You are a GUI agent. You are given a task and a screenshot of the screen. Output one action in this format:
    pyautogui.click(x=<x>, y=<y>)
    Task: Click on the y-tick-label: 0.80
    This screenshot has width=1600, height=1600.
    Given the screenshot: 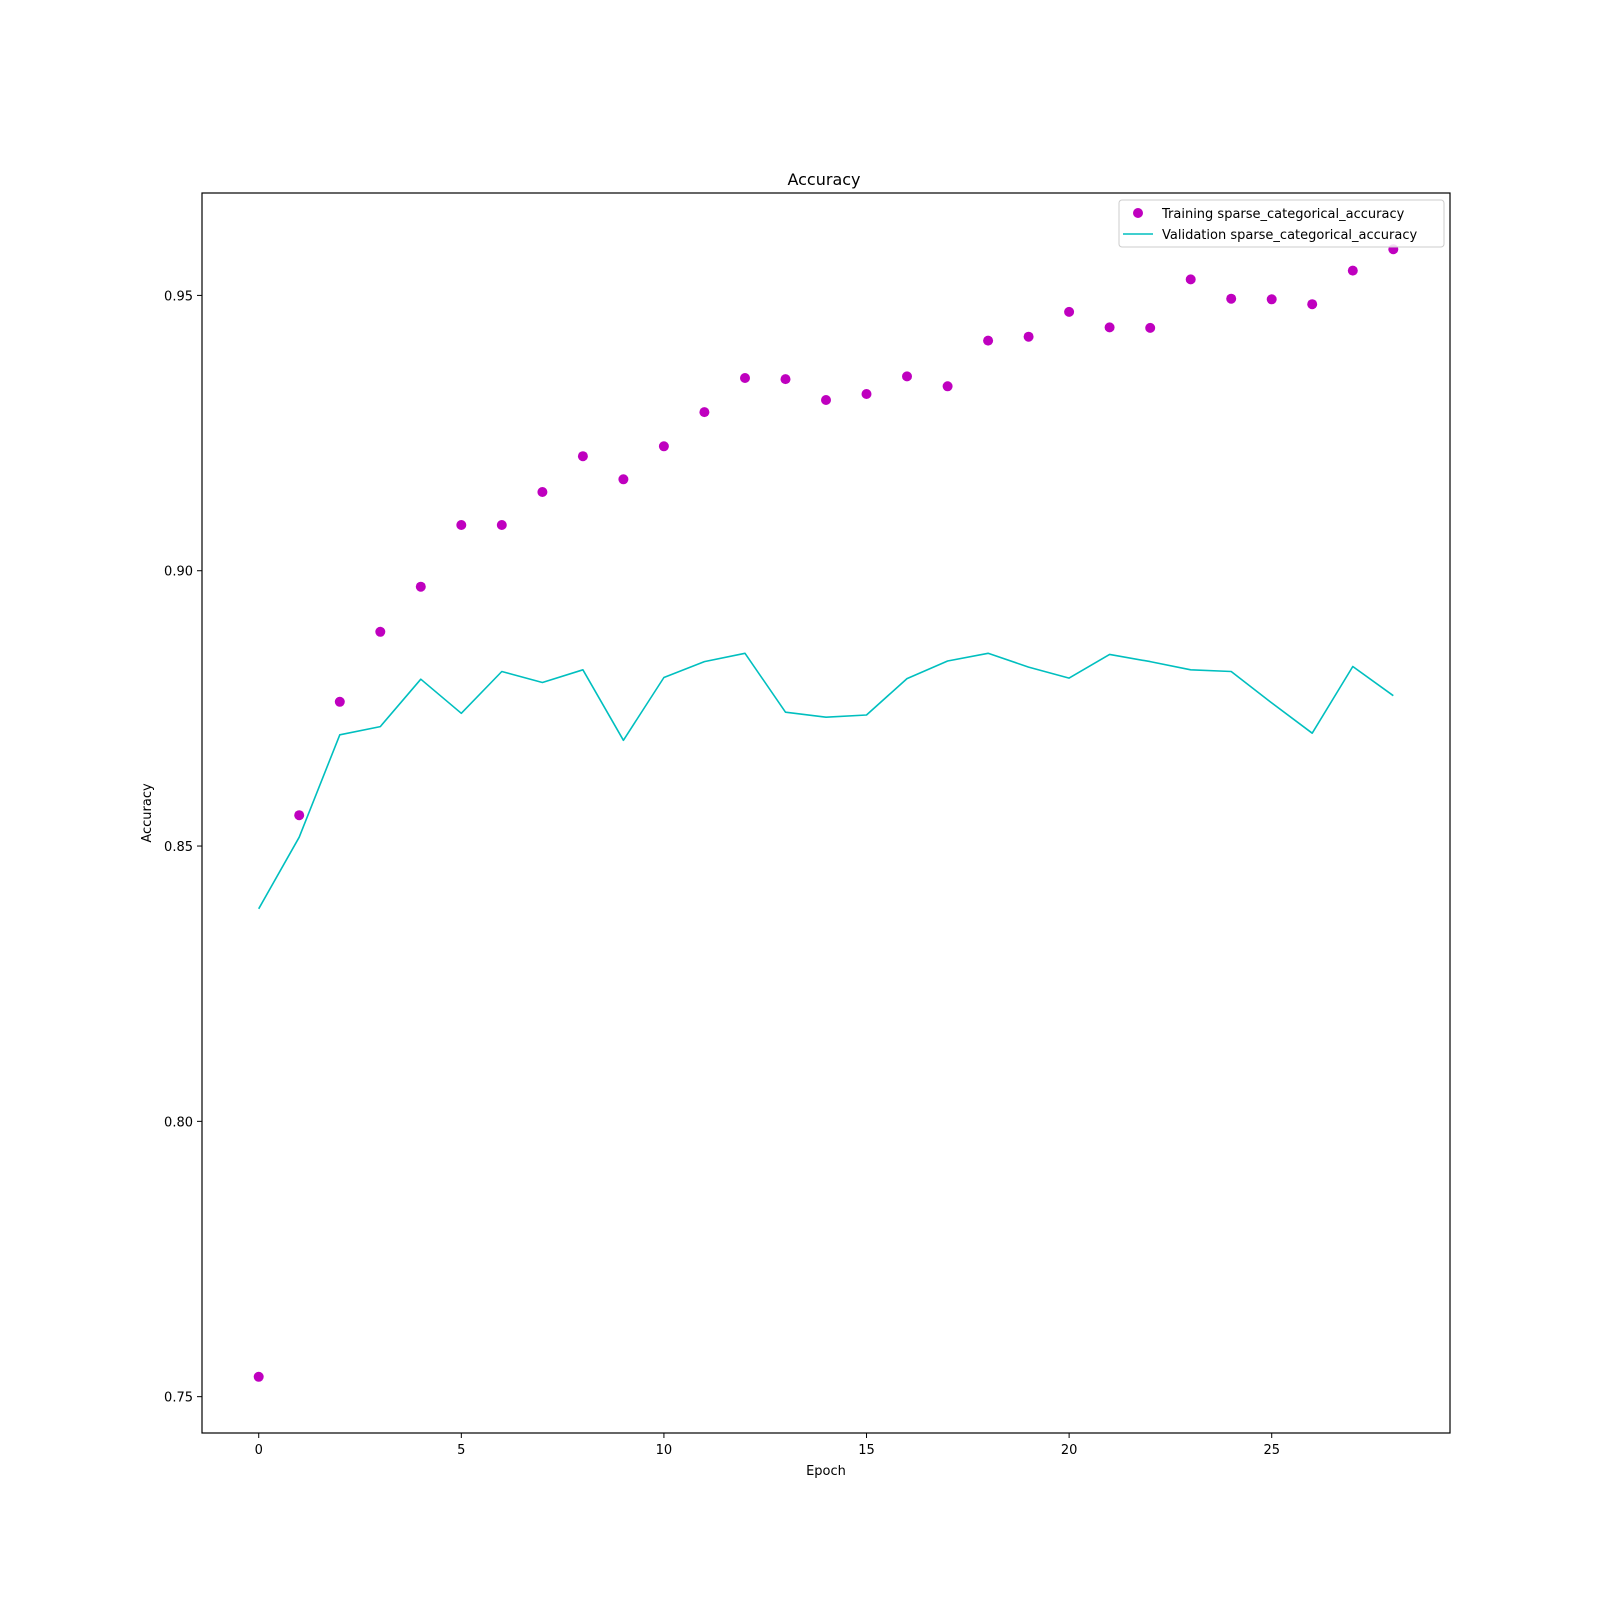 What is the action you would take?
    pyautogui.click(x=178, y=1122)
    